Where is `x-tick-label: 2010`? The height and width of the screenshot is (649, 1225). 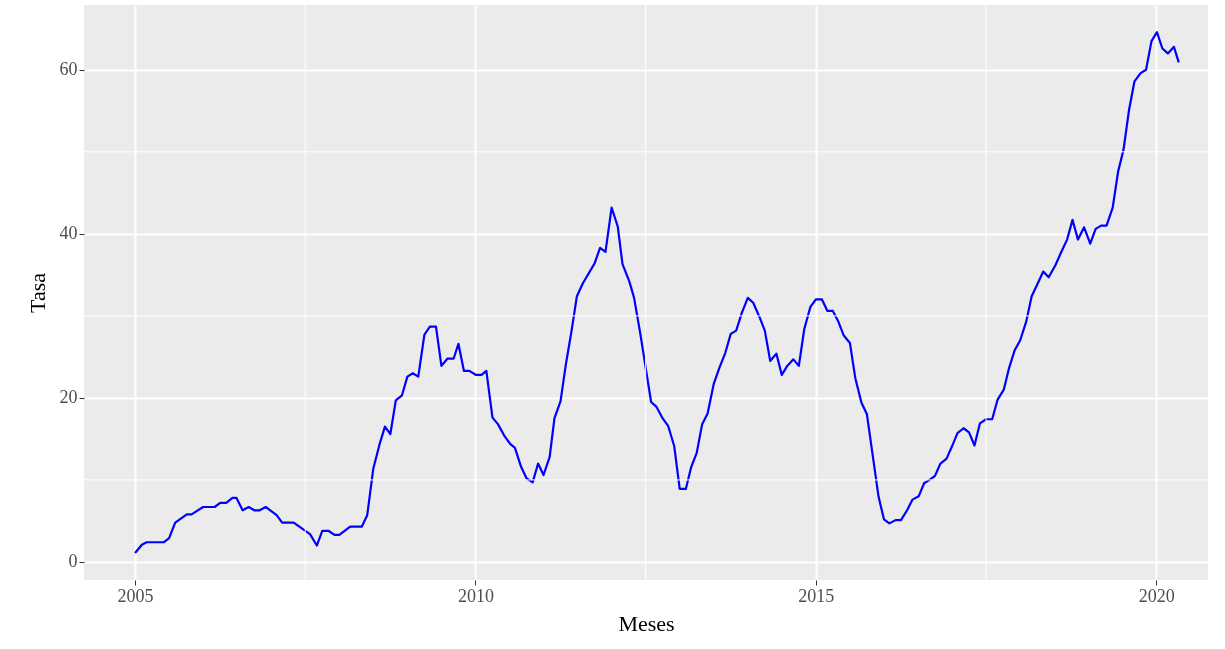
x-tick-label: 2010 is located at coordinates (475, 595).